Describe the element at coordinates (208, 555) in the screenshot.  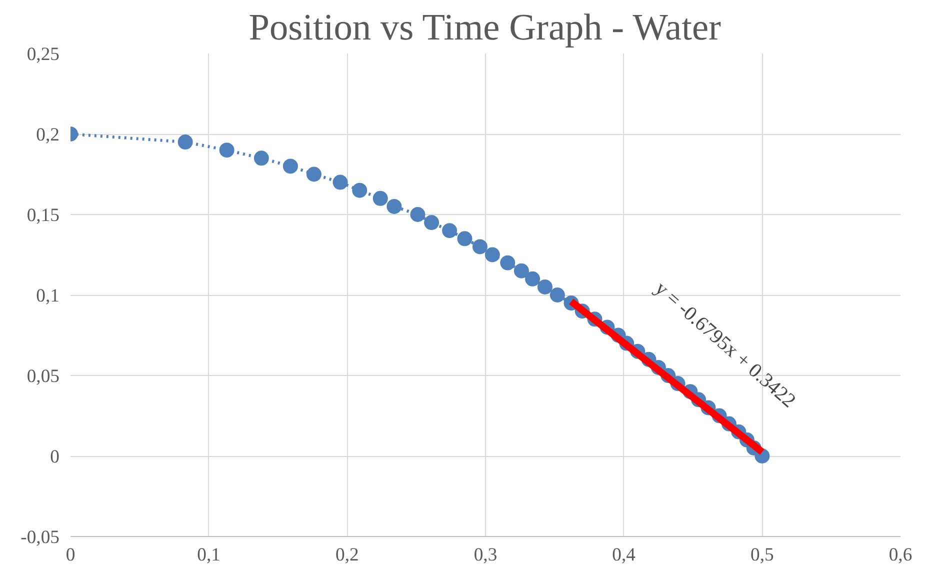
I see `x-tick-label: 0,1` at that location.